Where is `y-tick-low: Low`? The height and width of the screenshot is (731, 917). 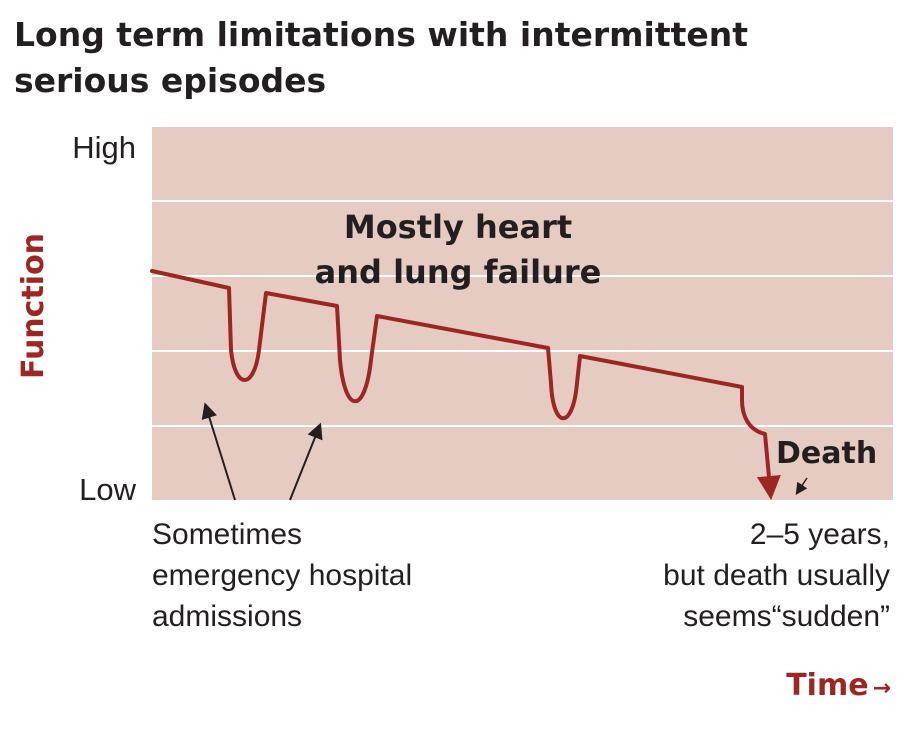
y-tick-low: Low is located at coordinates (107, 489).